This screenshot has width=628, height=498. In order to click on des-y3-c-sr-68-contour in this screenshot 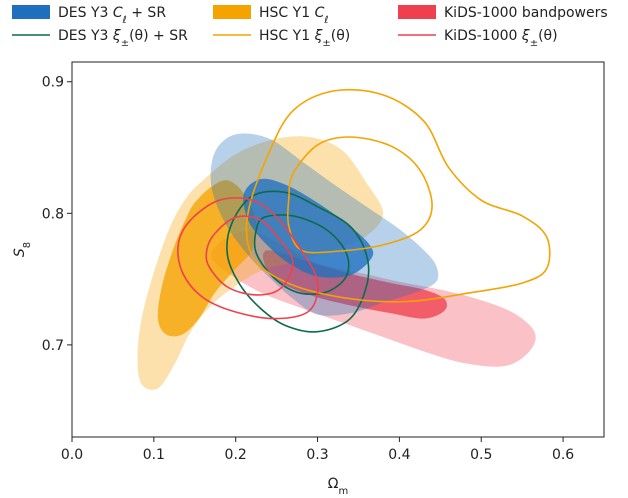, I will do `click(308, 228)`.